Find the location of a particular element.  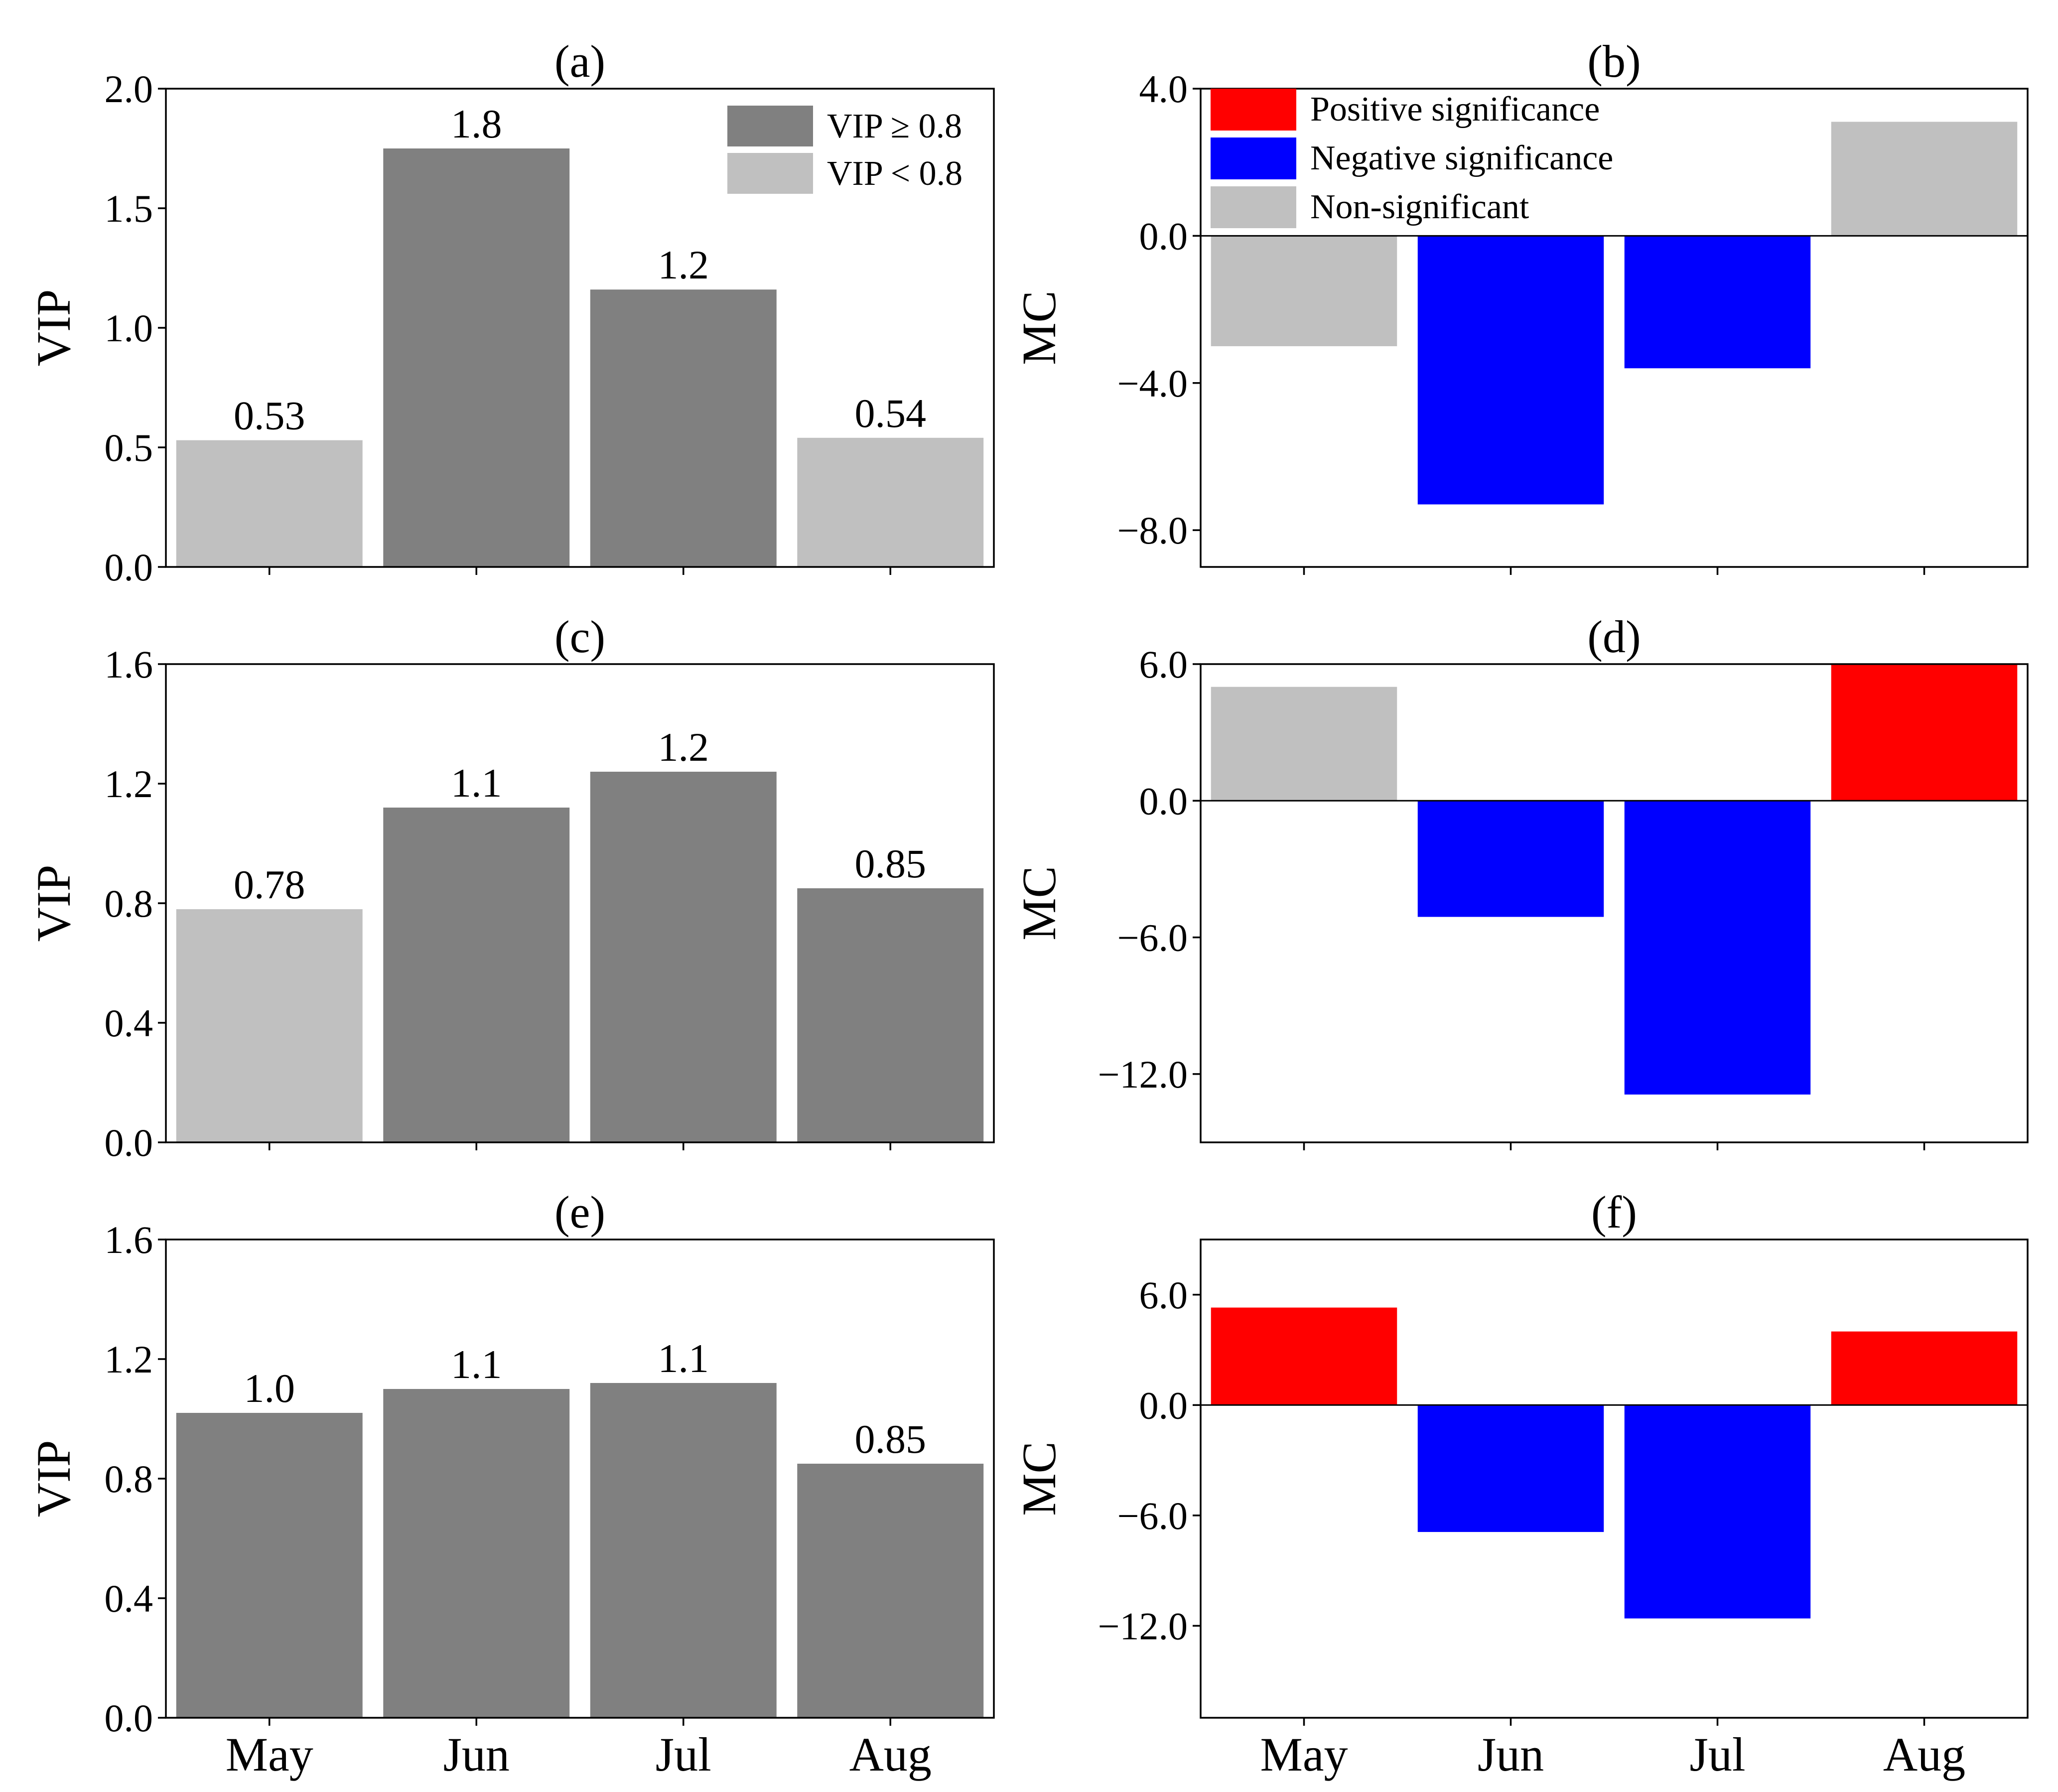

y-tick-label: 1.5 is located at coordinates (129, 208).